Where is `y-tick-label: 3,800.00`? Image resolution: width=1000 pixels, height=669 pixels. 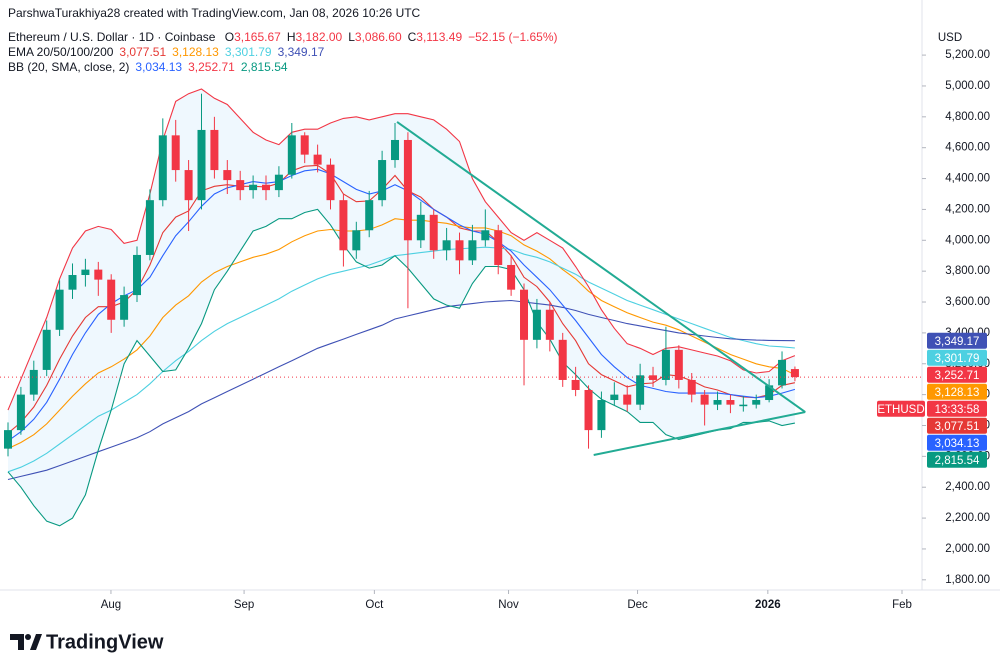 y-tick-label: 3,800.00 is located at coordinates (967, 271).